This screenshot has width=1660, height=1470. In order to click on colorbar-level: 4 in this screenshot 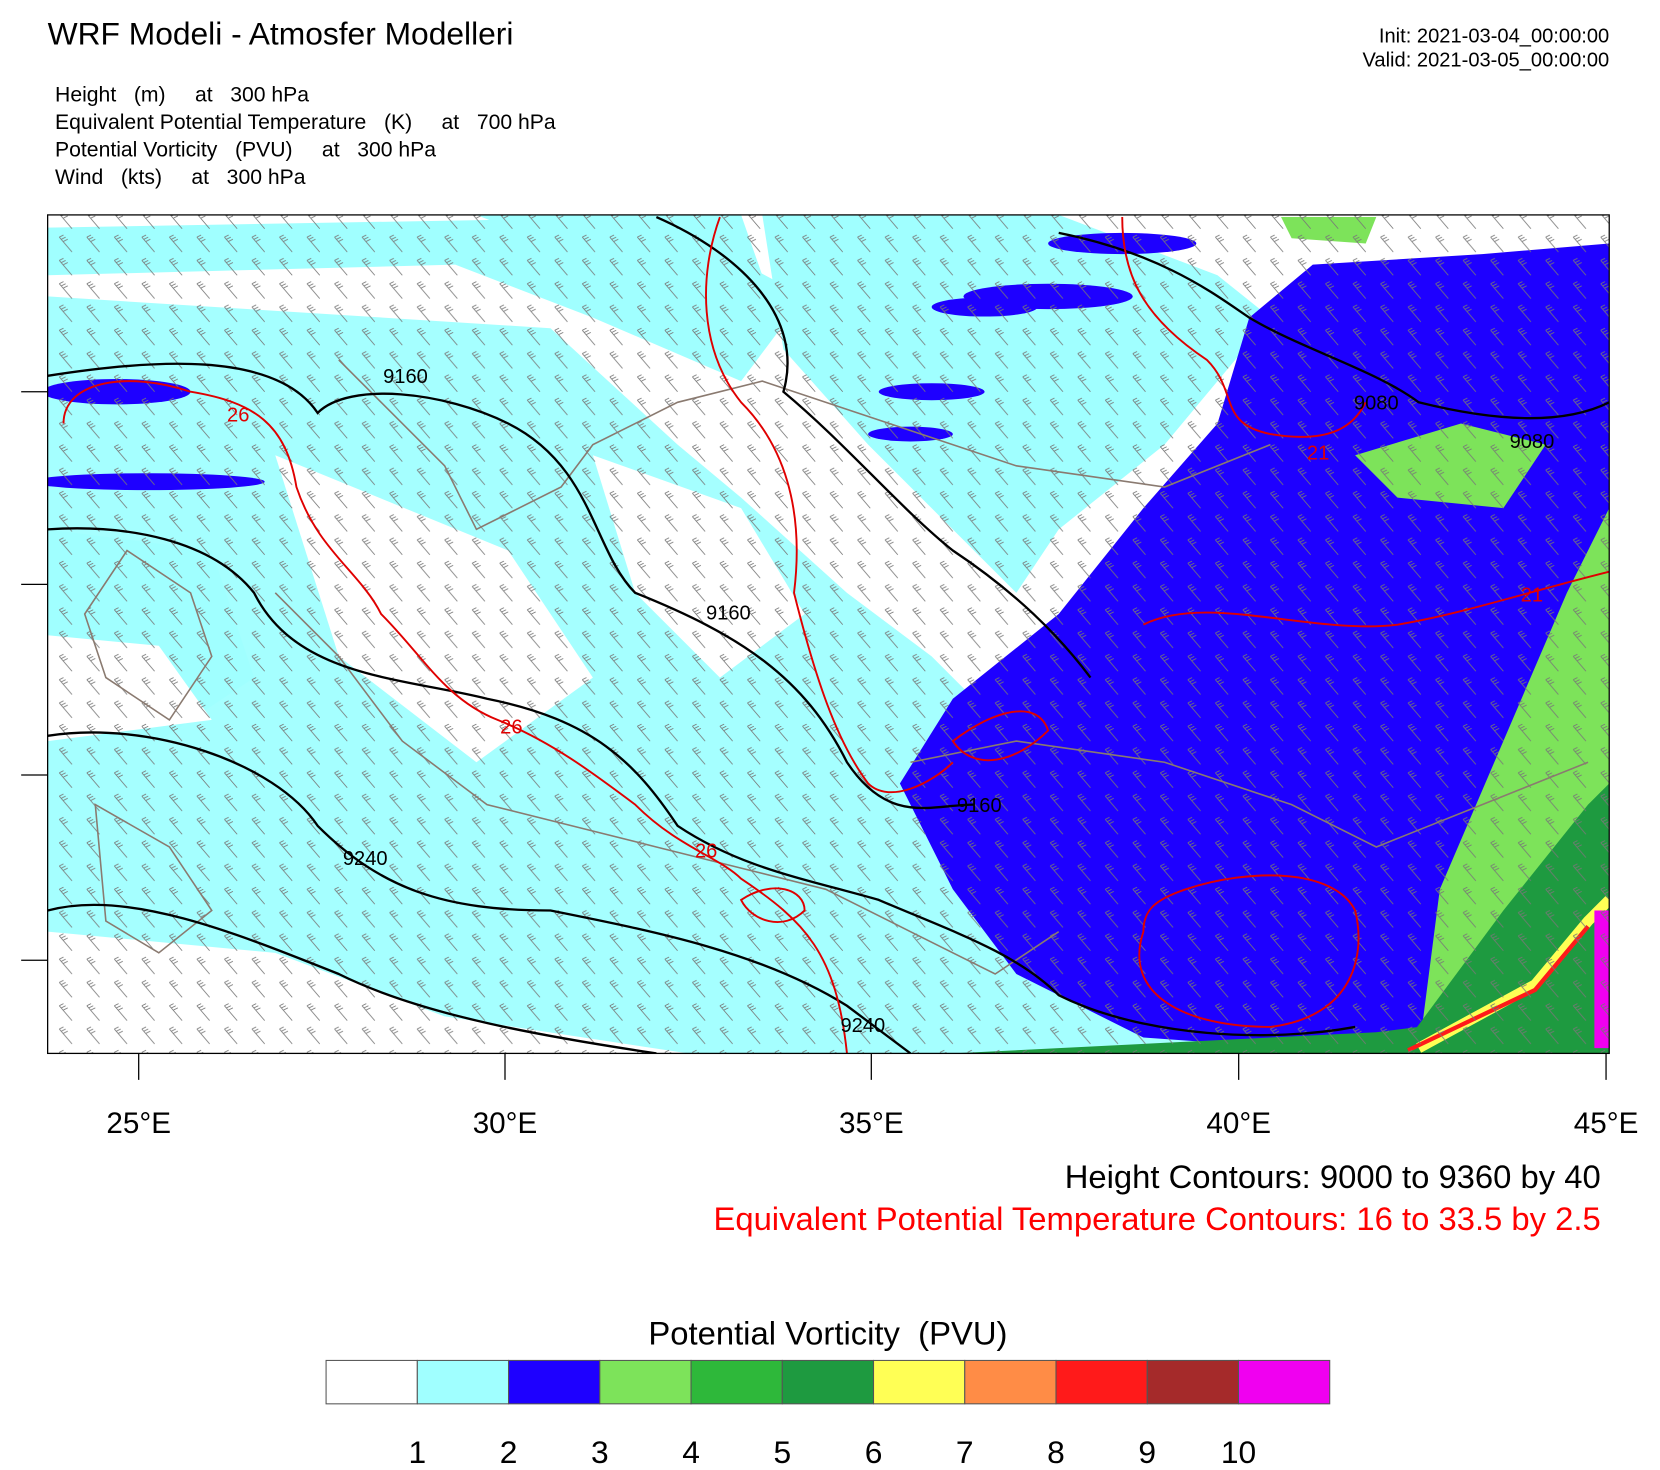, I will do `click(691, 1452)`.